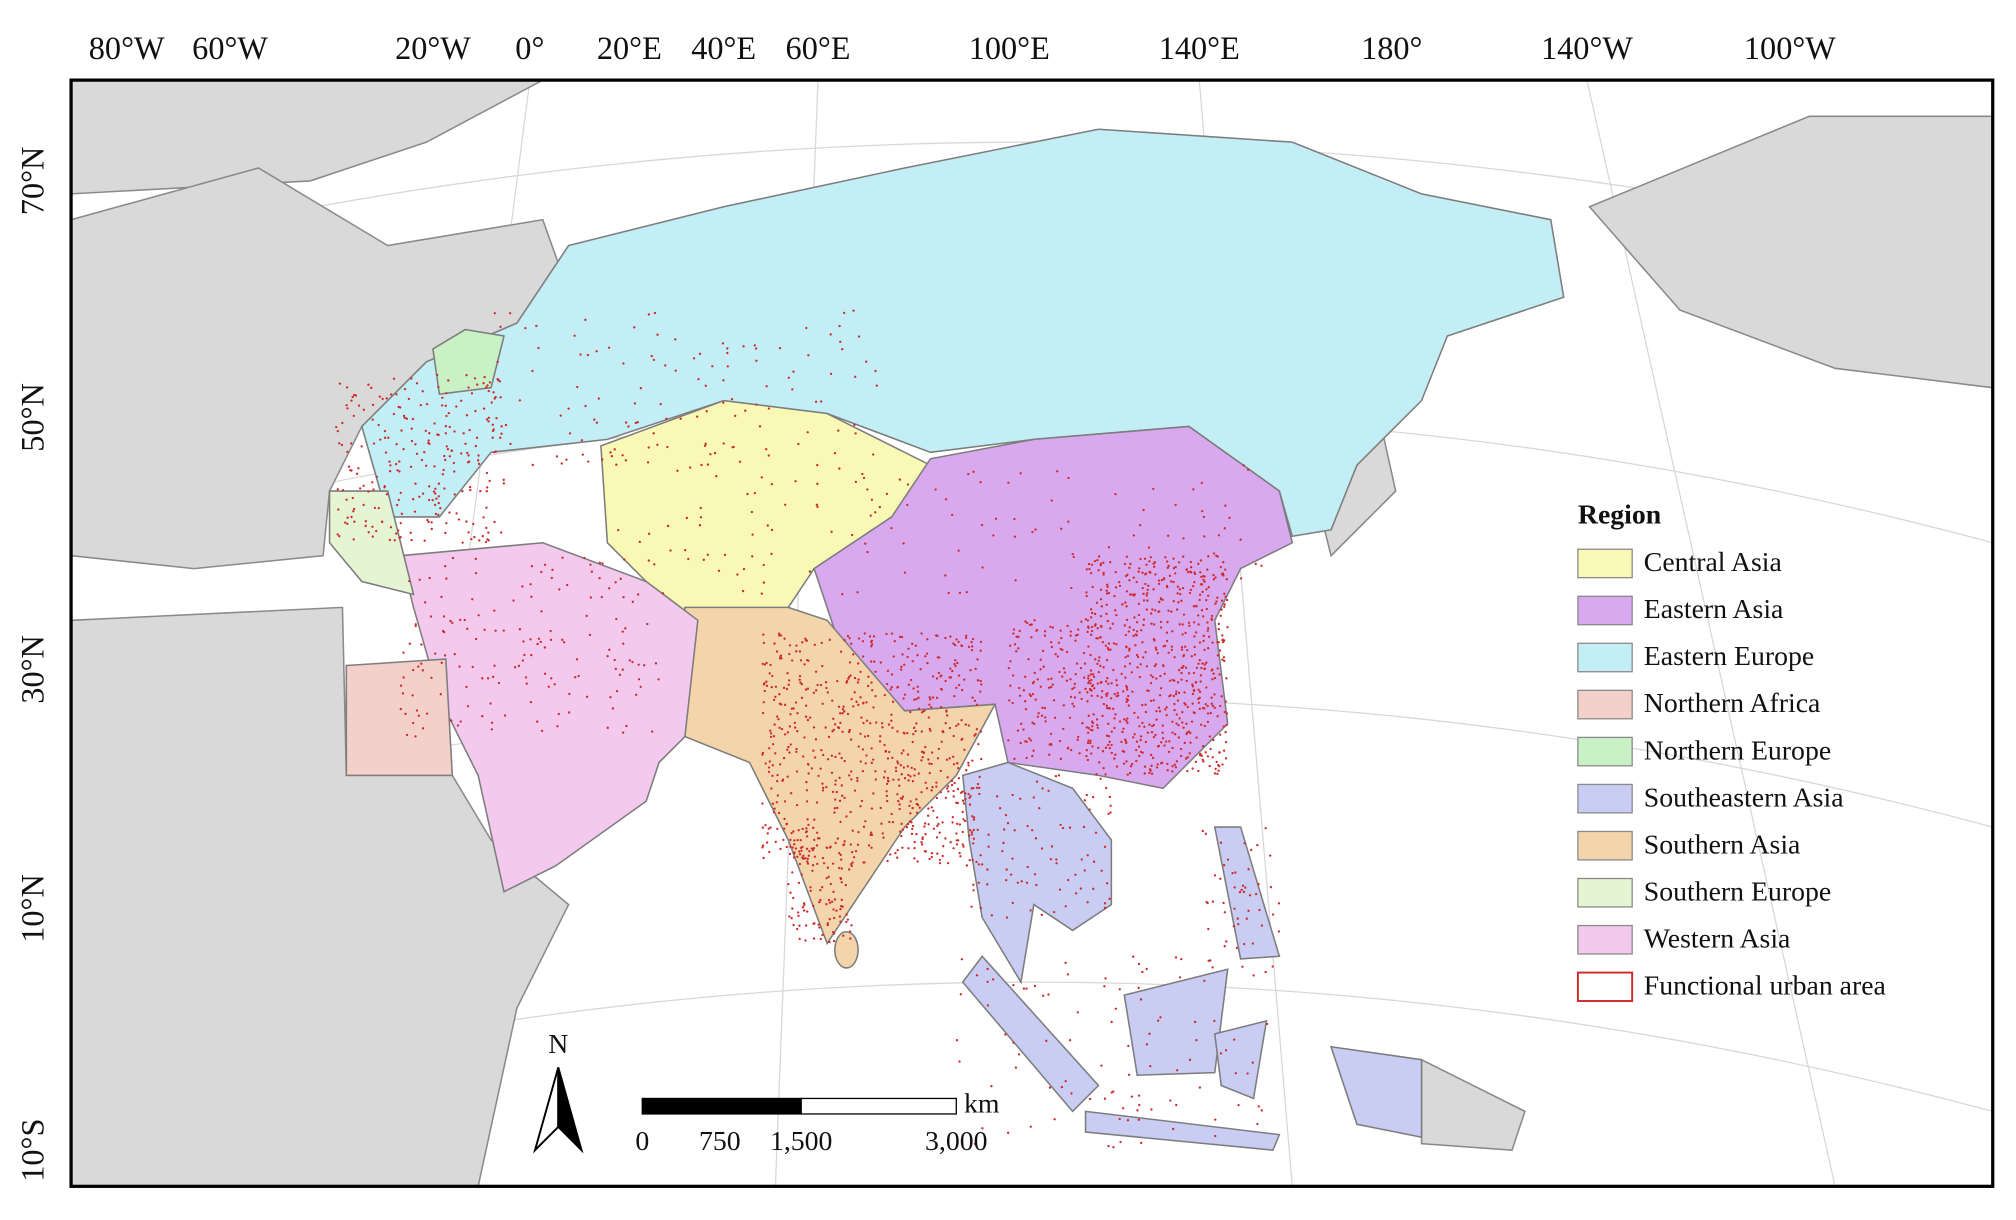 Image resolution: width=2016 pixels, height=1220 pixels. I want to click on legend-label: Functional urban area, so click(1765, 985).